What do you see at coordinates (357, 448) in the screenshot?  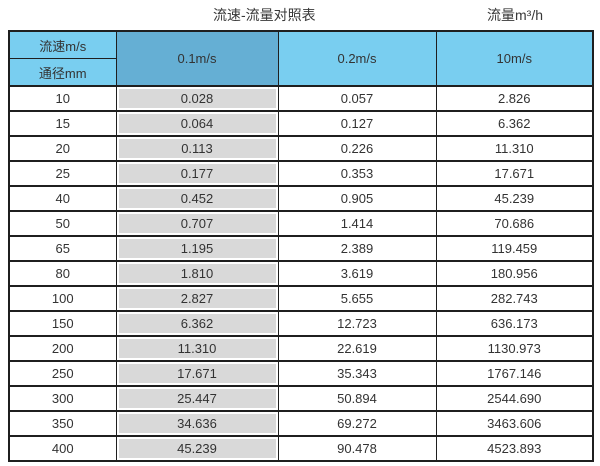 I see `flow-value-cell: 90.478` at bounding box center [357, 448].